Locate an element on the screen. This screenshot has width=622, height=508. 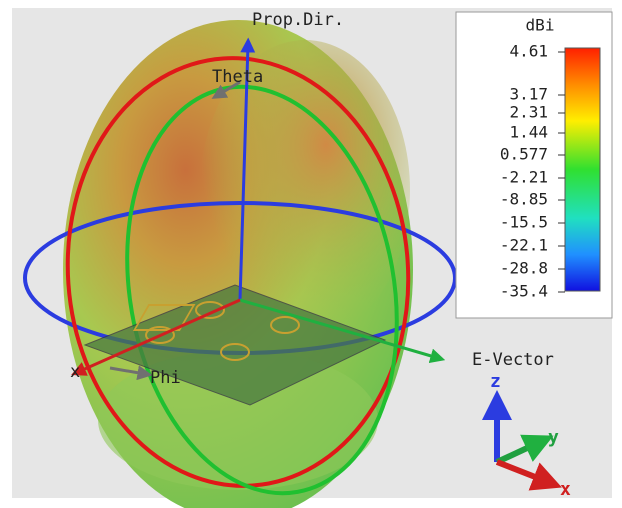
colorbar-label: -22.1 is located at coordinates (524, 245).